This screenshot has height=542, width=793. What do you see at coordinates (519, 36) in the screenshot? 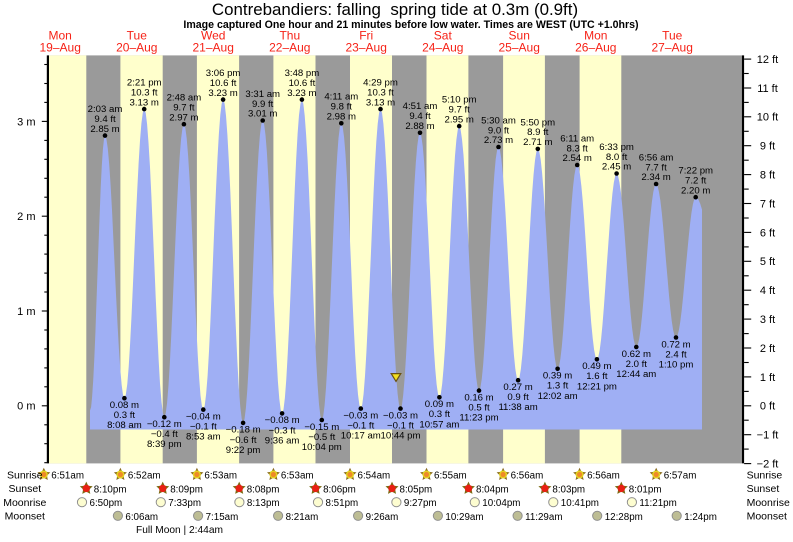
I see `svg-text: Sun` at bounding box center [519, 36].